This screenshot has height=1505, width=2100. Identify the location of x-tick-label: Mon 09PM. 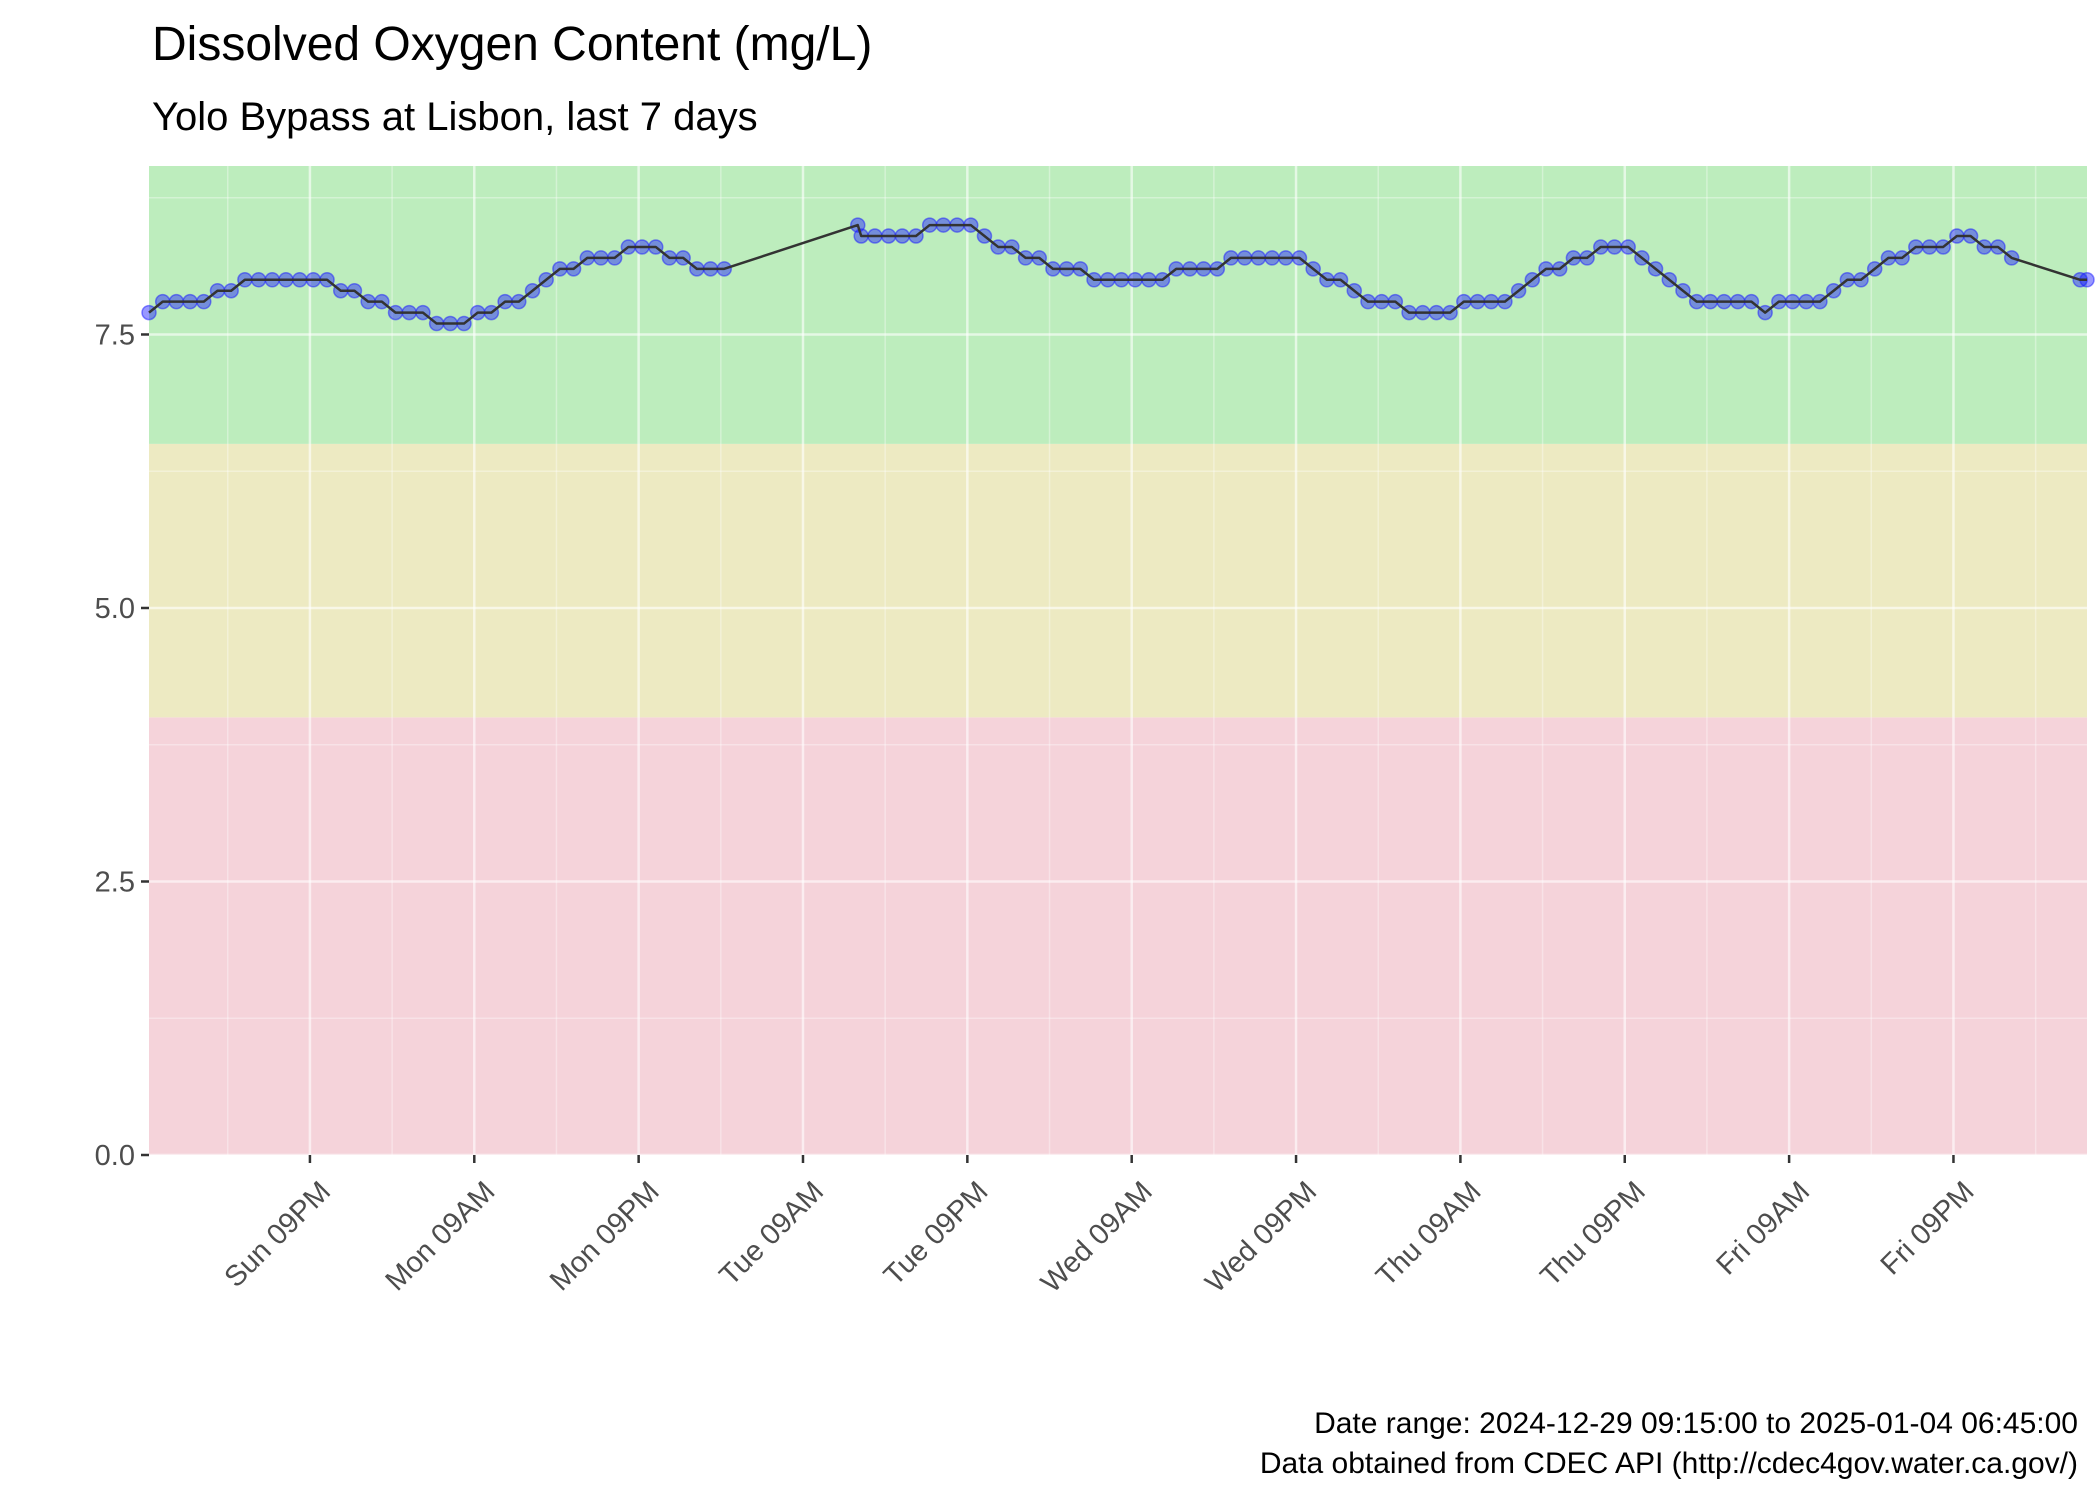
(605, 1236).